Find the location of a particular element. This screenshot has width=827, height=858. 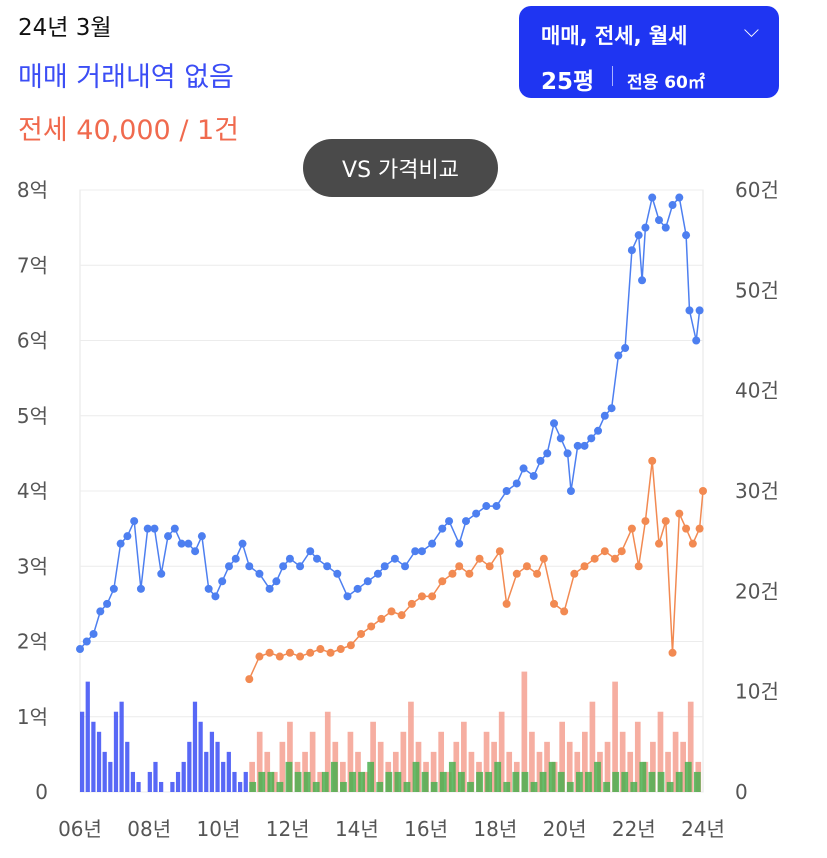

divider is located at coordinates (612, 76).